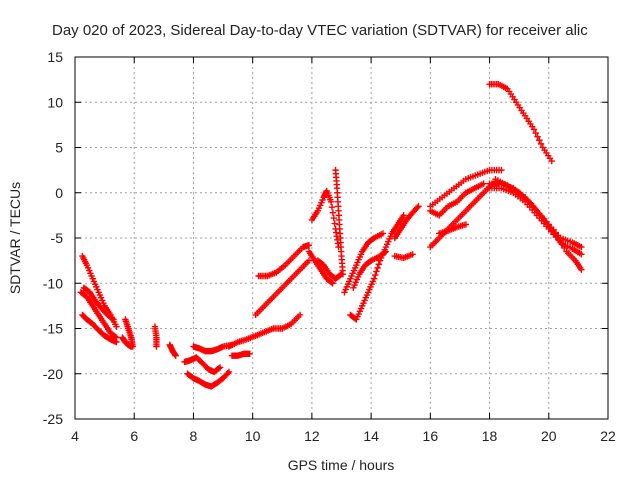  I want to click on series-arc-z, so click(457, 199).